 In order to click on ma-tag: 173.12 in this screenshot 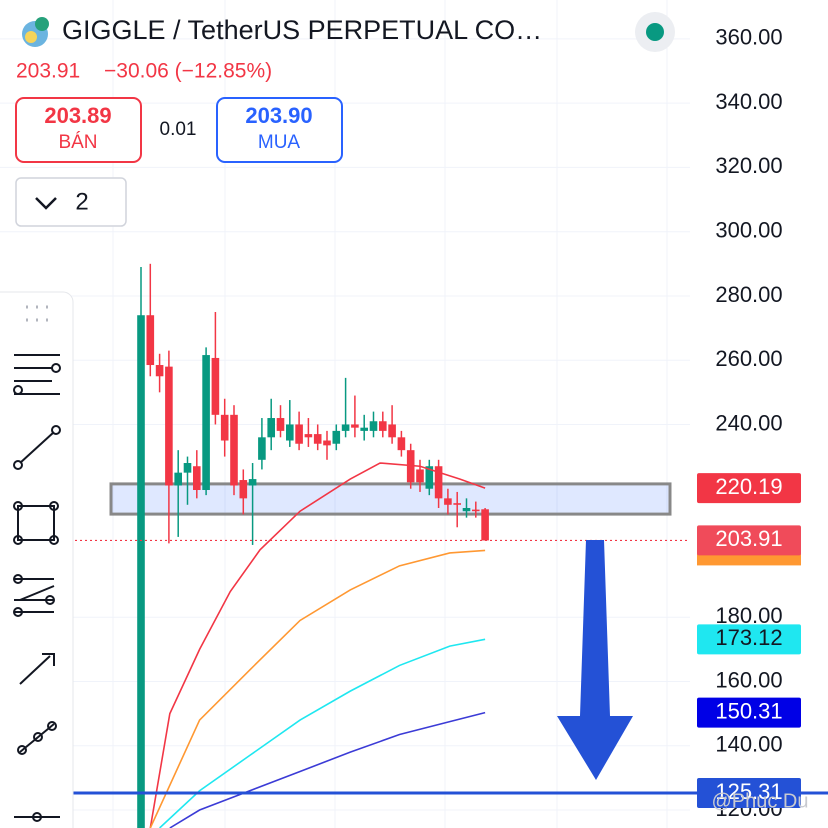, I will do `click(748, 637)`.